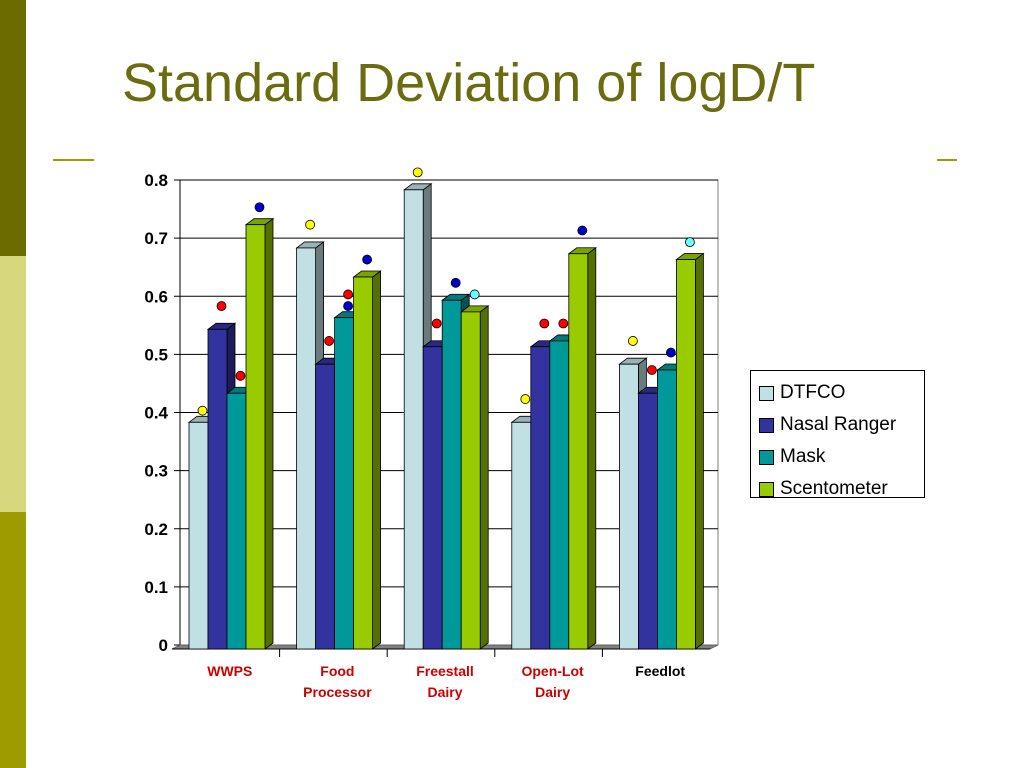  Describe the element at coordinates (337, 681) in the screenshot. I see `x-category-label: Food Processor` at that location.